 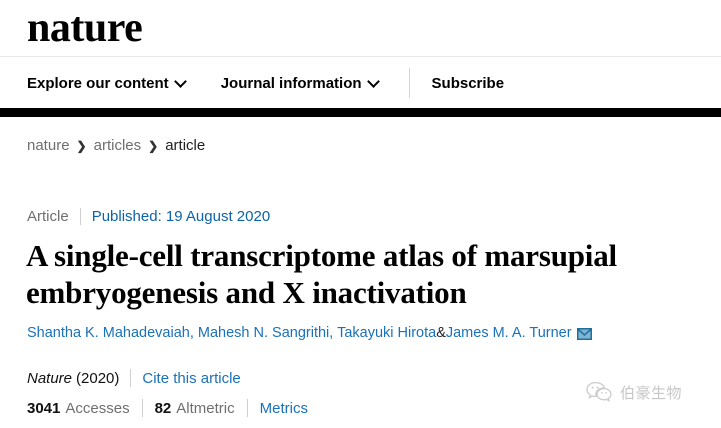 What do you see at coordinates (97, 408) in the screenshot?
I see `accesses-label: Accesses` at bounding box center [97, 408].